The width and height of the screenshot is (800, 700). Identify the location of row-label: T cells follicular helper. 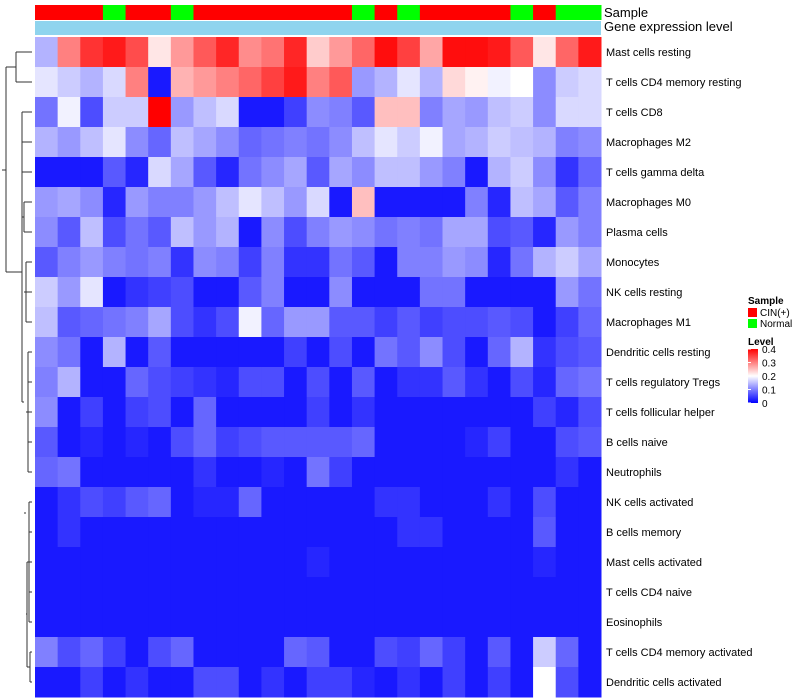
(660, 413).